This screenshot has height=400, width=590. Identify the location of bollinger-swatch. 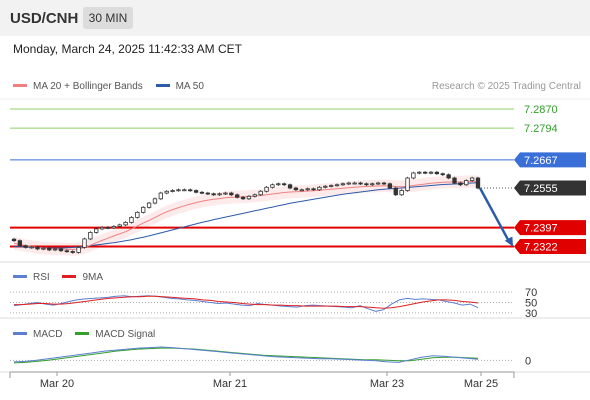
(20, 85).